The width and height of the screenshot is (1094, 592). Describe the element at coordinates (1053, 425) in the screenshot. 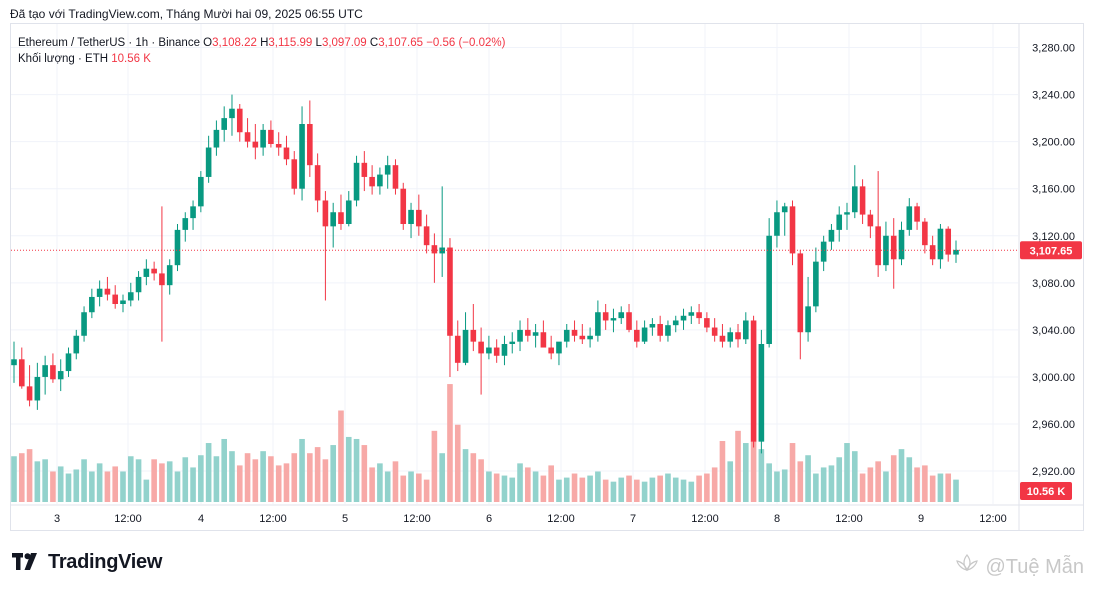

I see `y-tick-label: 2,960.00` at that location.